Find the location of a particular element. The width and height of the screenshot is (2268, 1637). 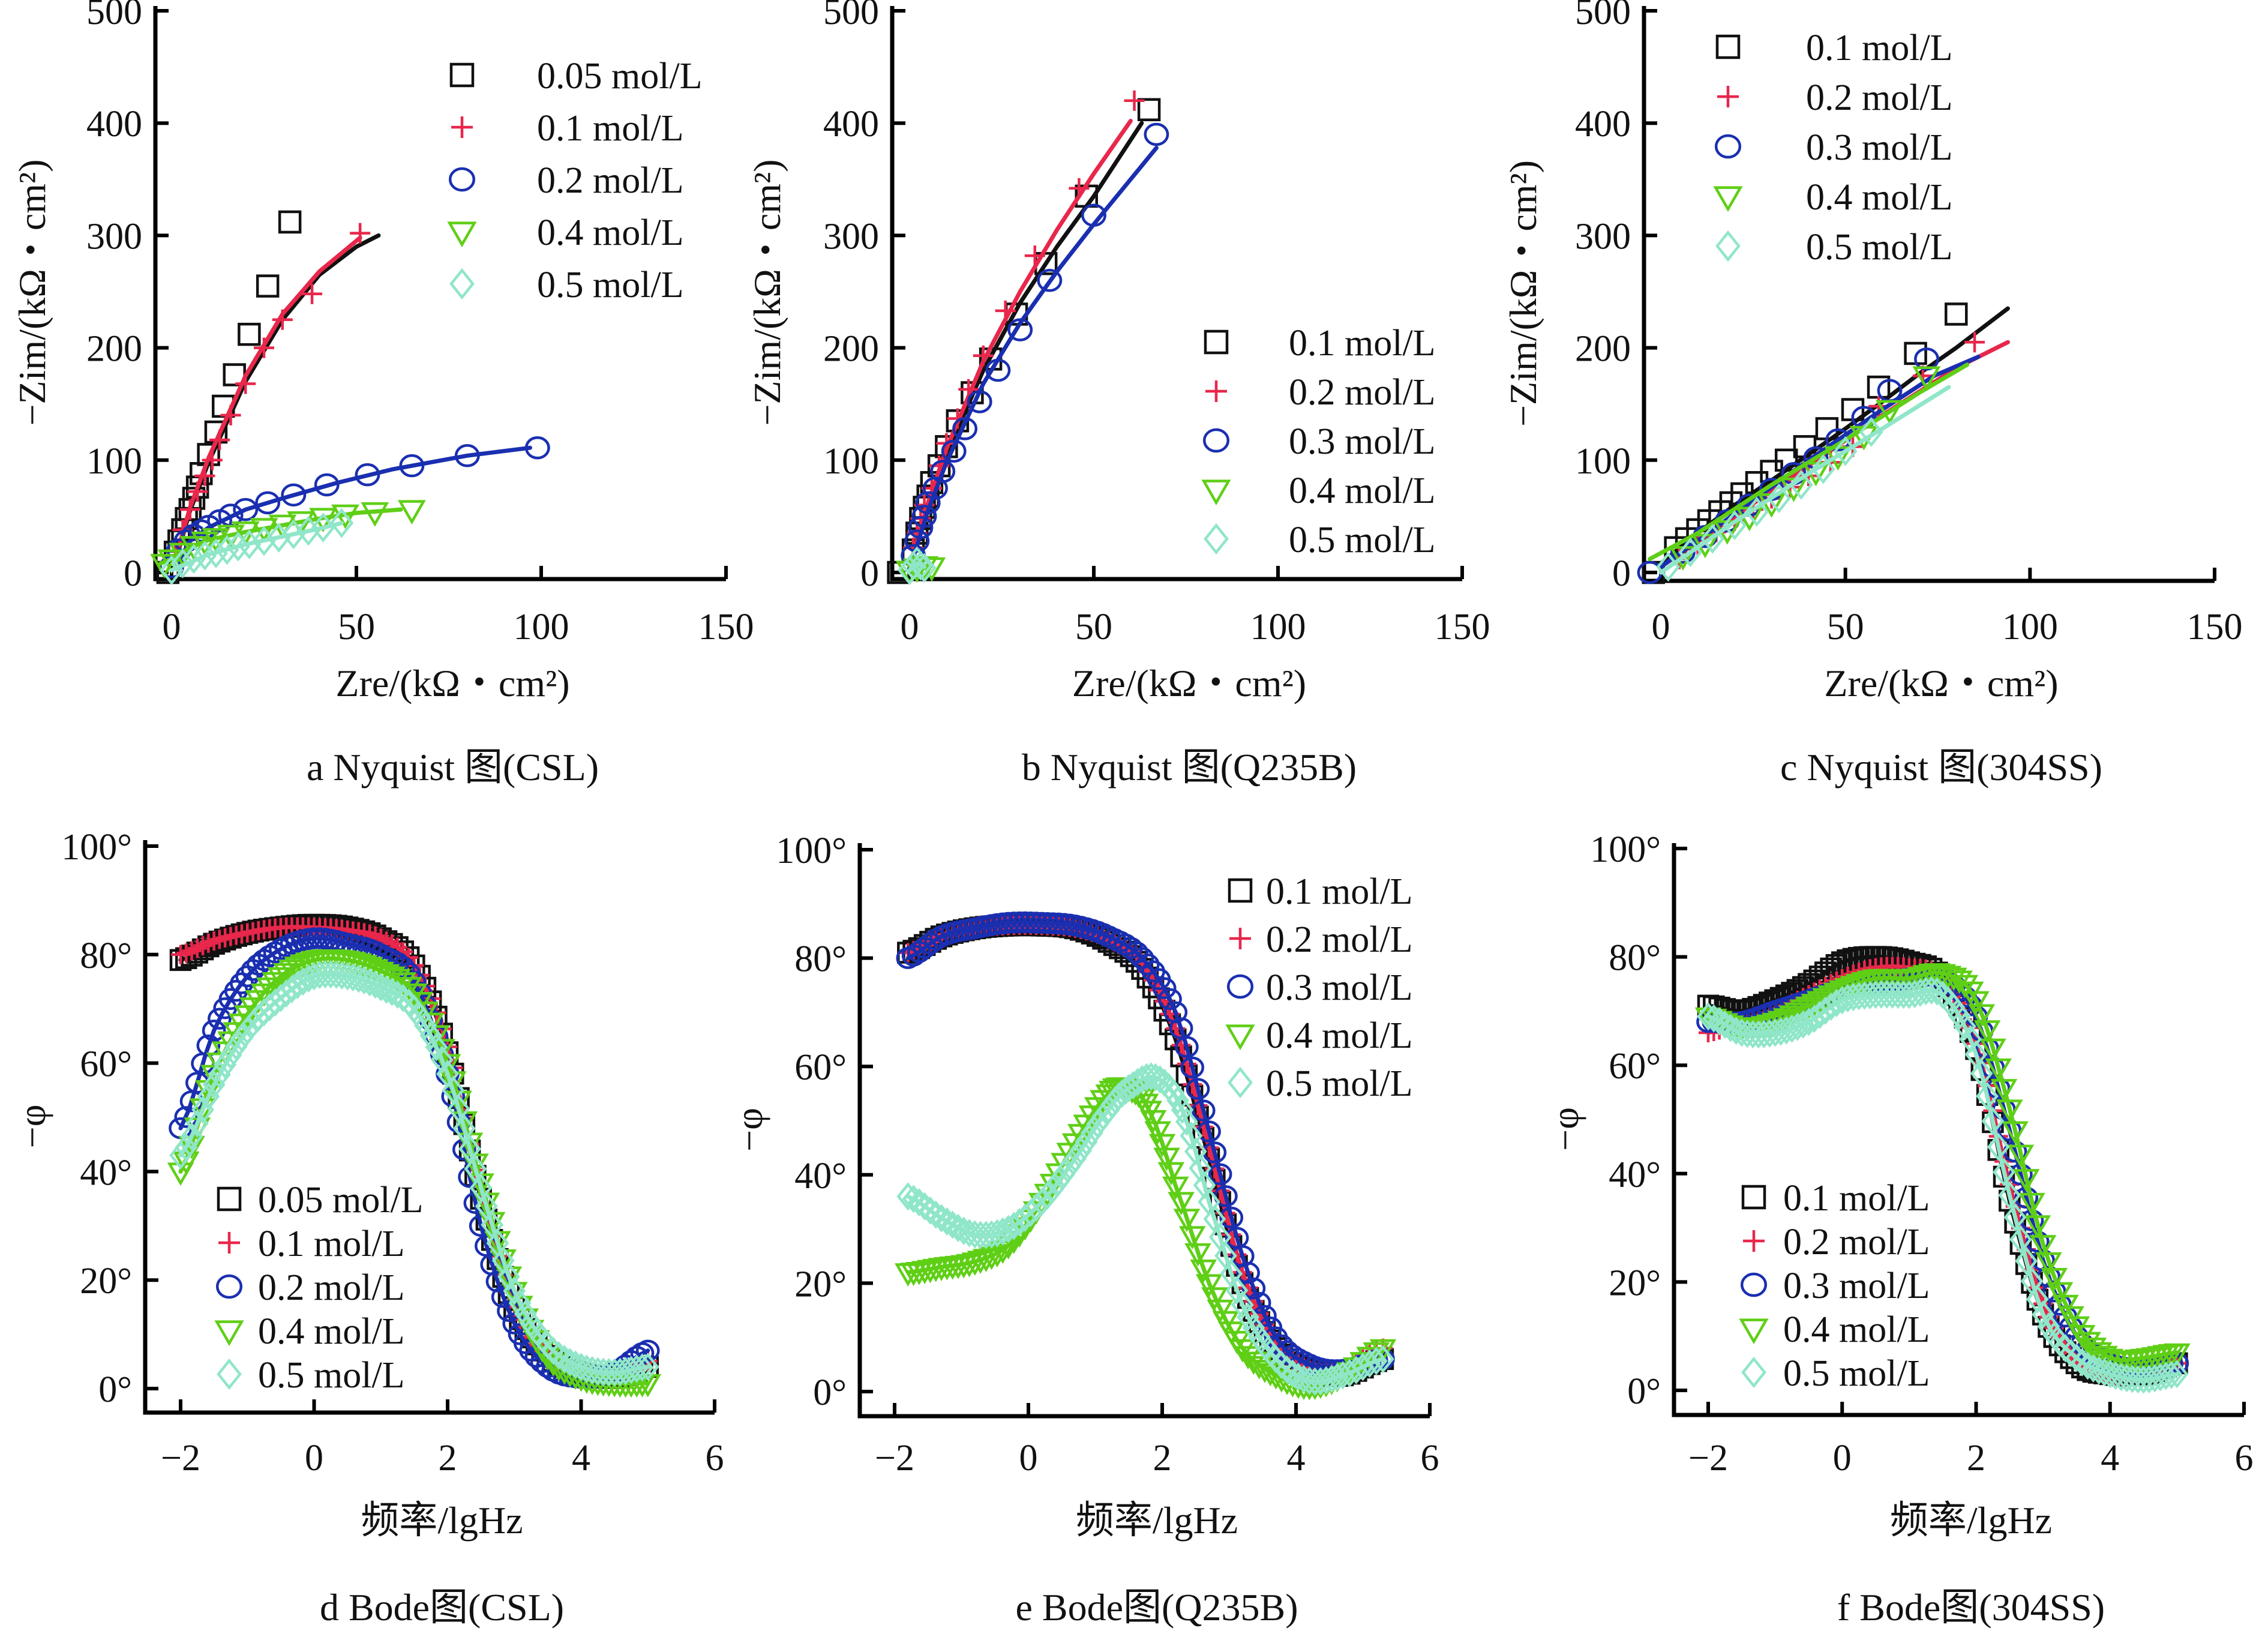

x-tick-label: 6 is located at coordinates (2244, 1458).